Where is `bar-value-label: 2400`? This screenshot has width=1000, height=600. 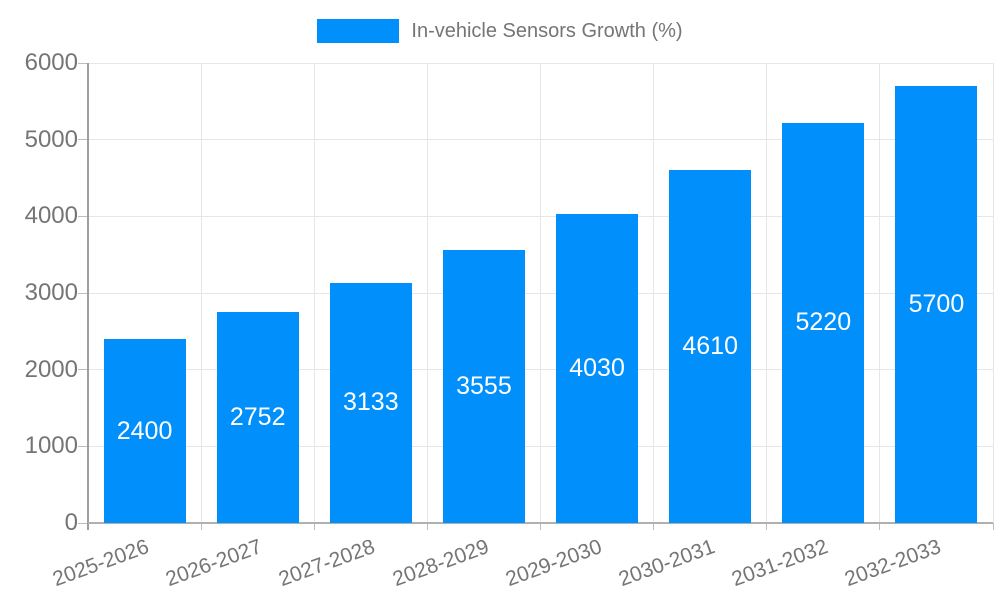
bar-value-label: 2400 is located at coordinates (144, 430).